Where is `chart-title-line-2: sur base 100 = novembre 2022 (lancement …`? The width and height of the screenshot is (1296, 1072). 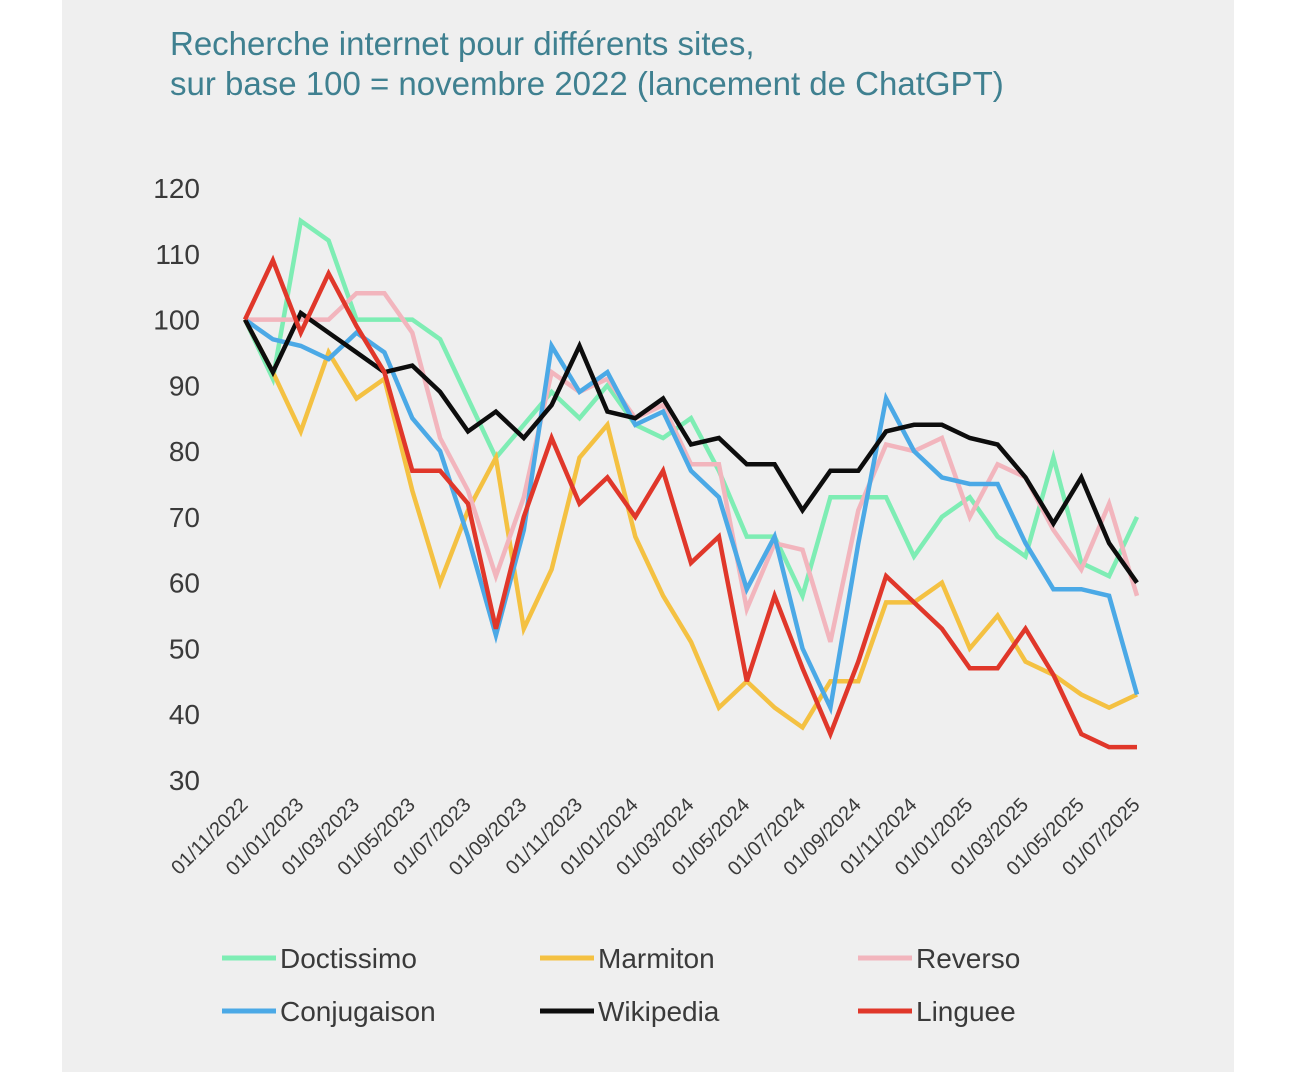
chart-title-line-2: sur base 100 = novembre 2022 (lancement … is located at coordinates (587, 83).